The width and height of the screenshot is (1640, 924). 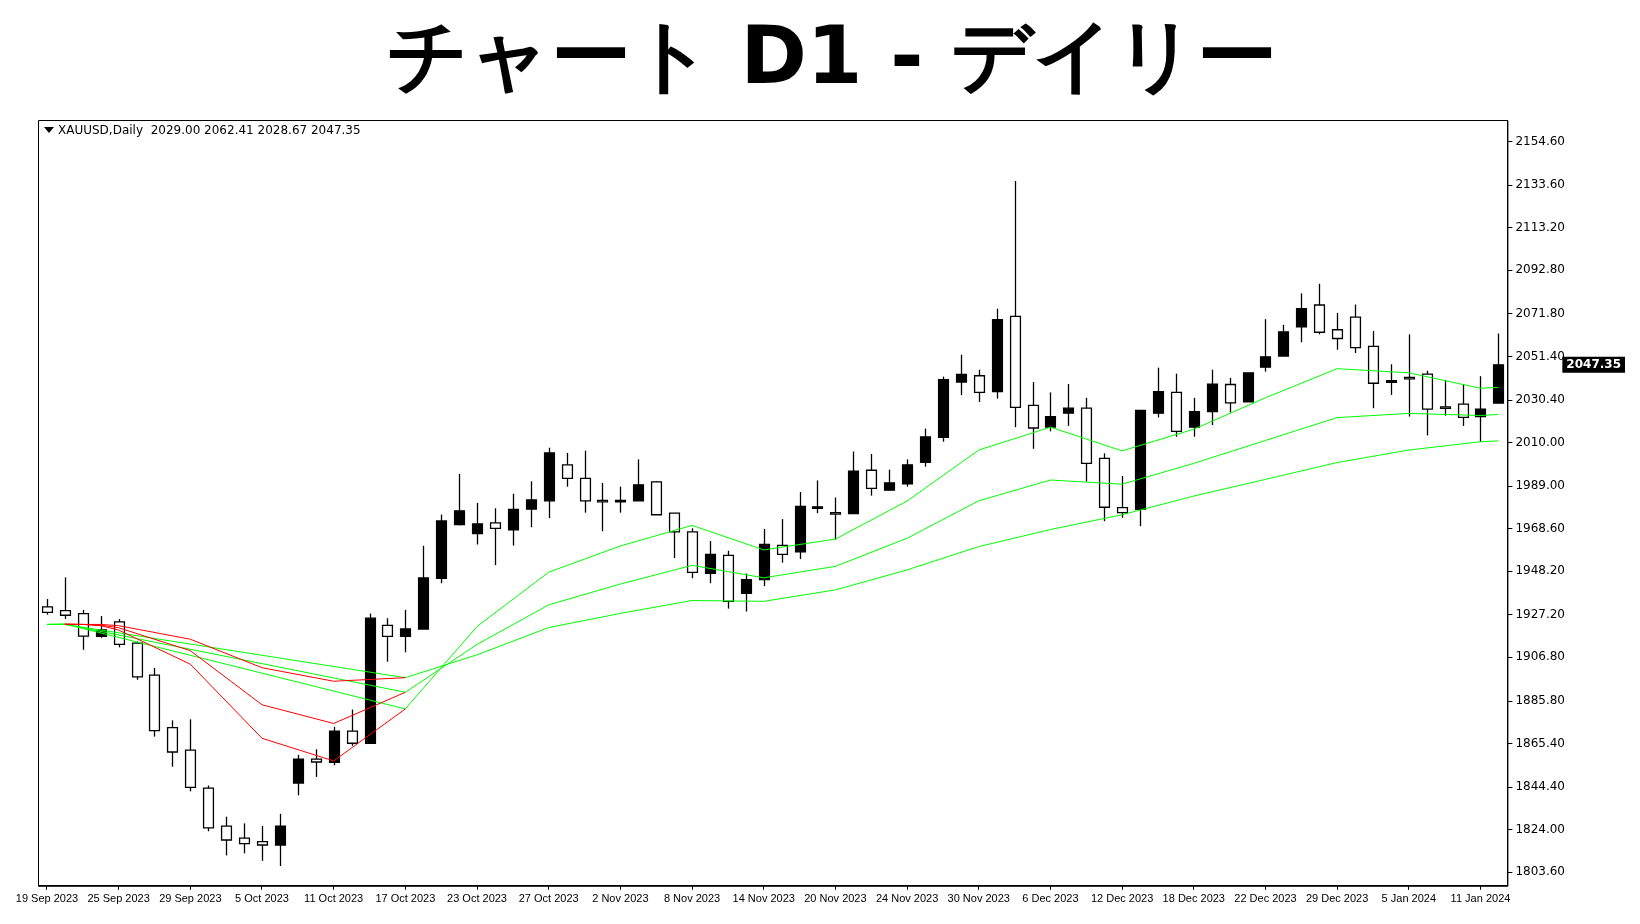 I want to click on y-tick-label: 2154.60, so click(x=1540, y=140).